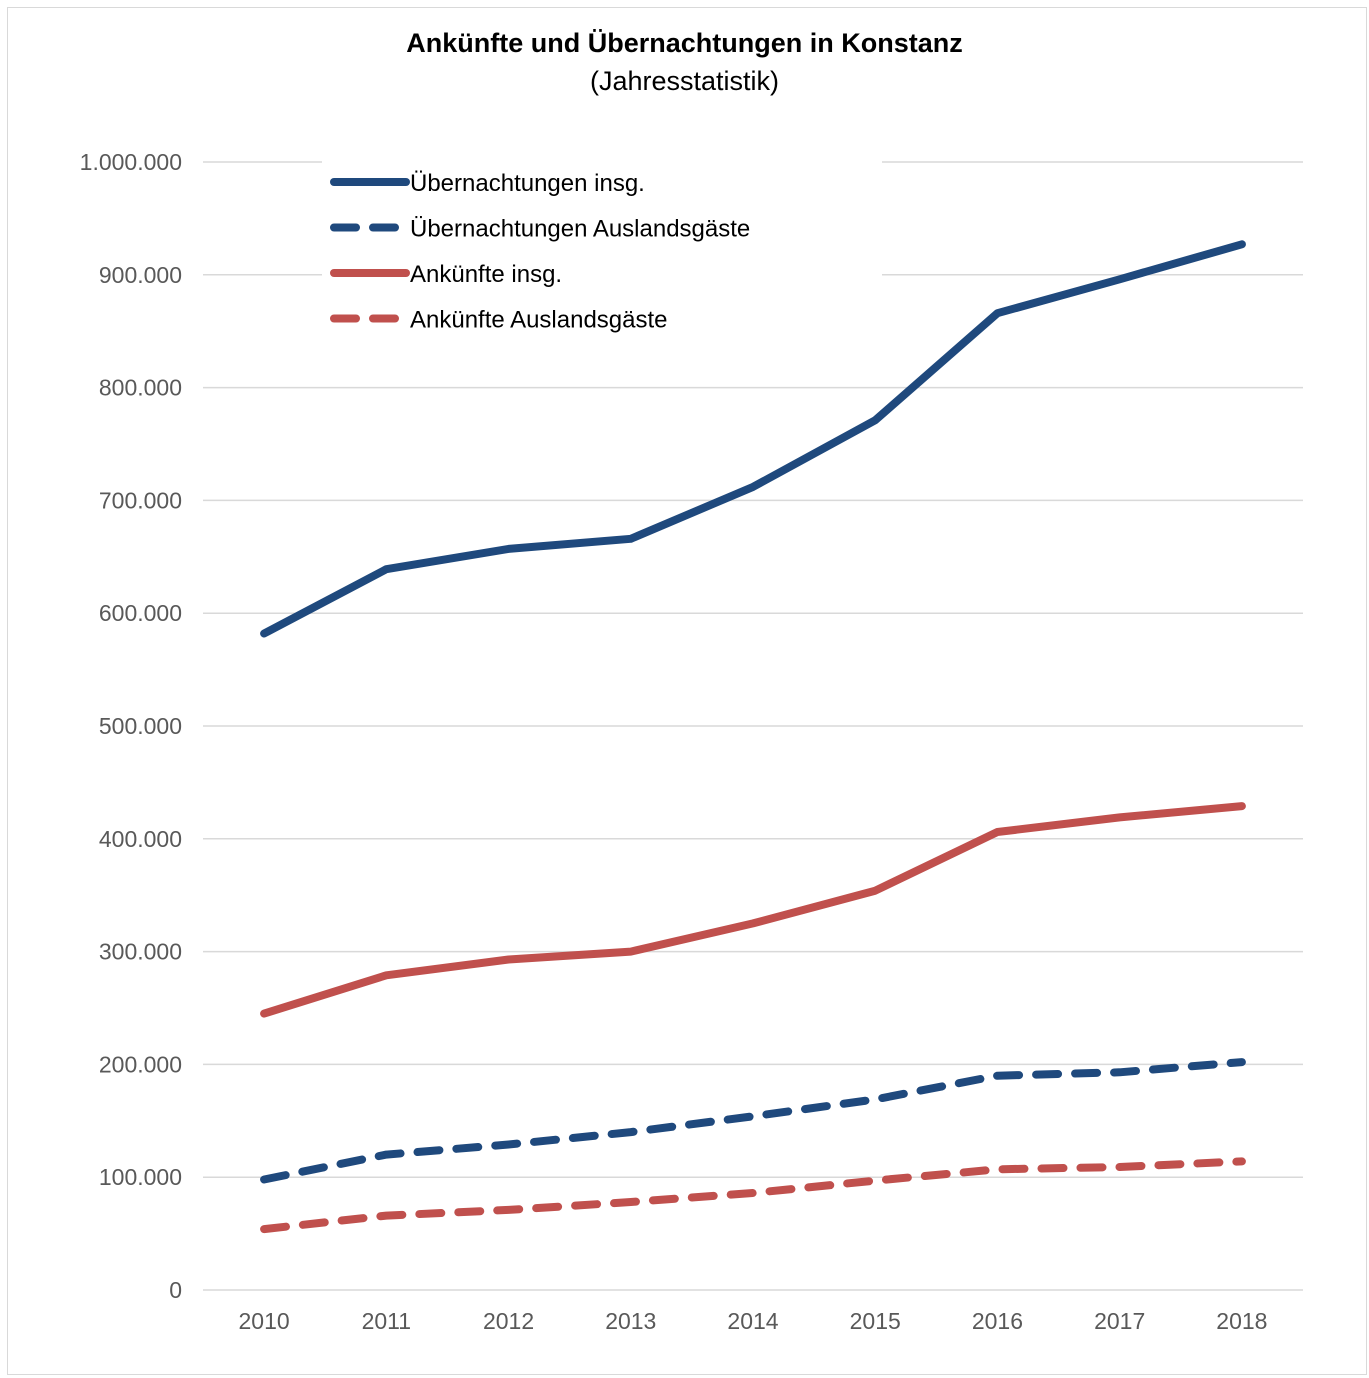  I want to click on x-tick-label: 2012, so click(508, 1321).